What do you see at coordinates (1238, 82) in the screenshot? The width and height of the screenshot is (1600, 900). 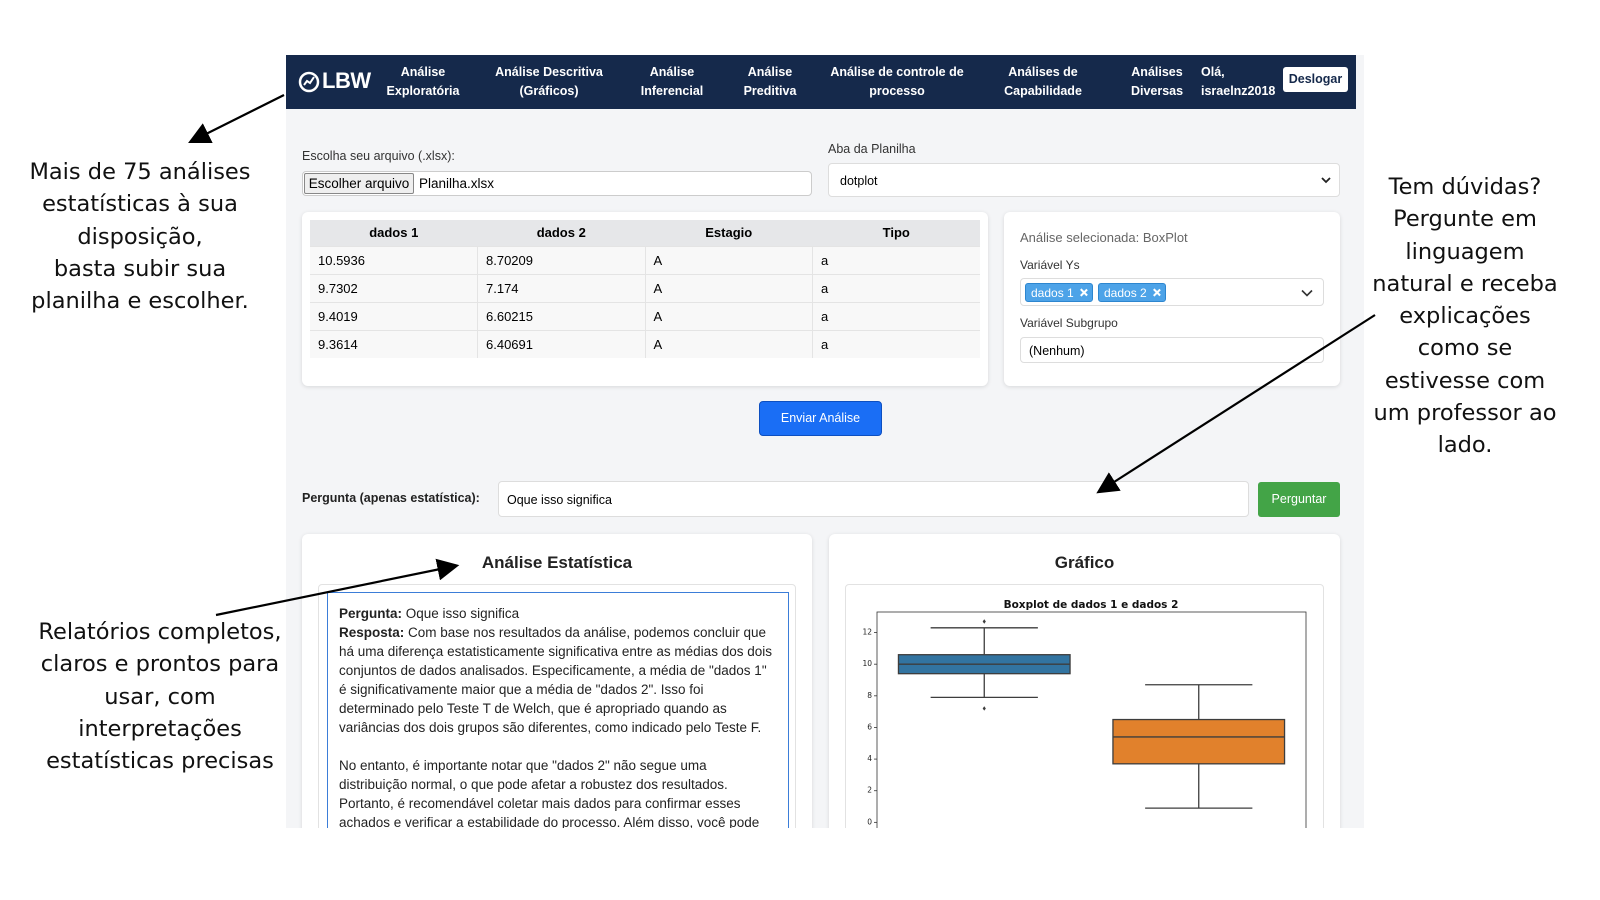 I see `greeting: Olá, israelnz2018` at bounding box center [1238, 82].